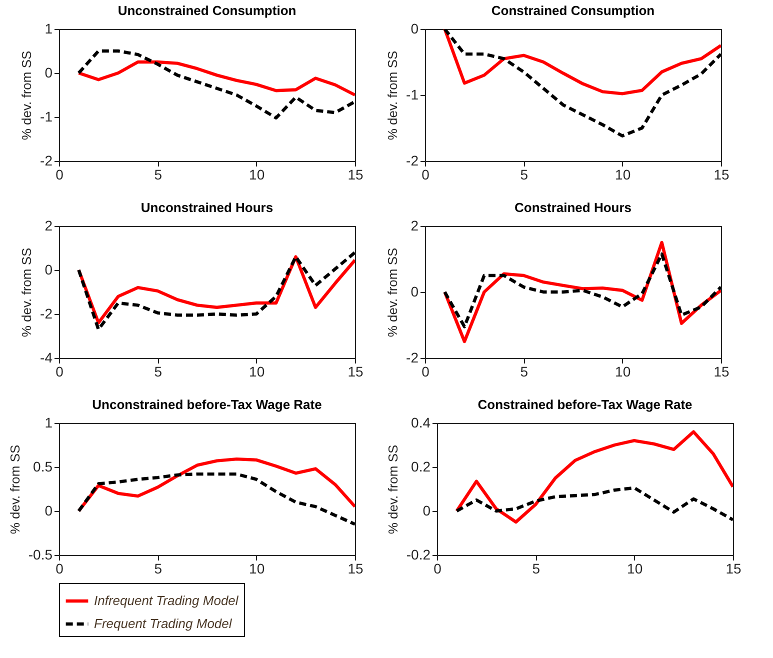 This screenshot has height=658, width=773. What do you see at coordinates (207, 404) in the screenshot?
I see `chart-title: Unconstrained before-Tax Wage Rate` at bounding box center [207, 404].